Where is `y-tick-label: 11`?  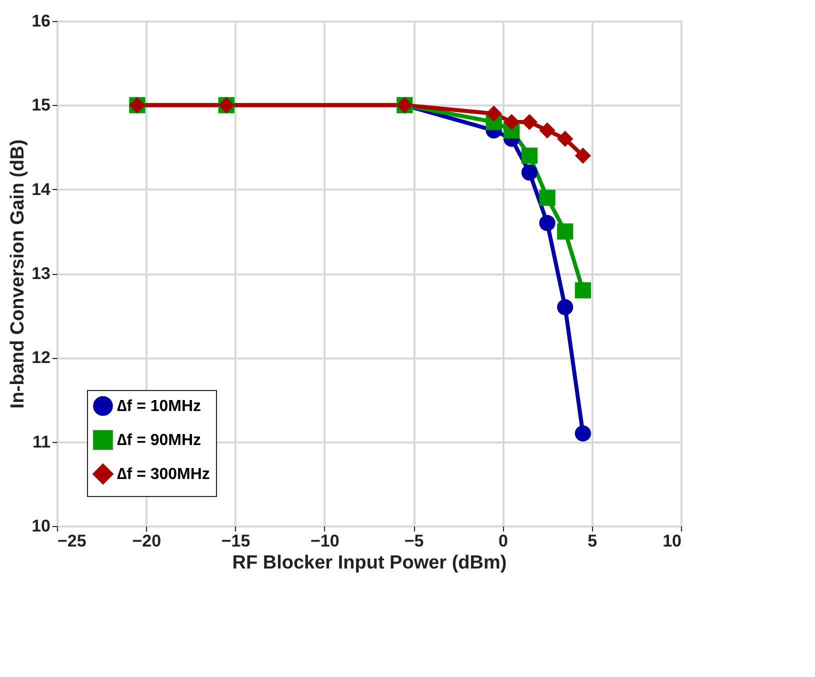 y-tick-label: 11 is located at coordinates (41, 442).